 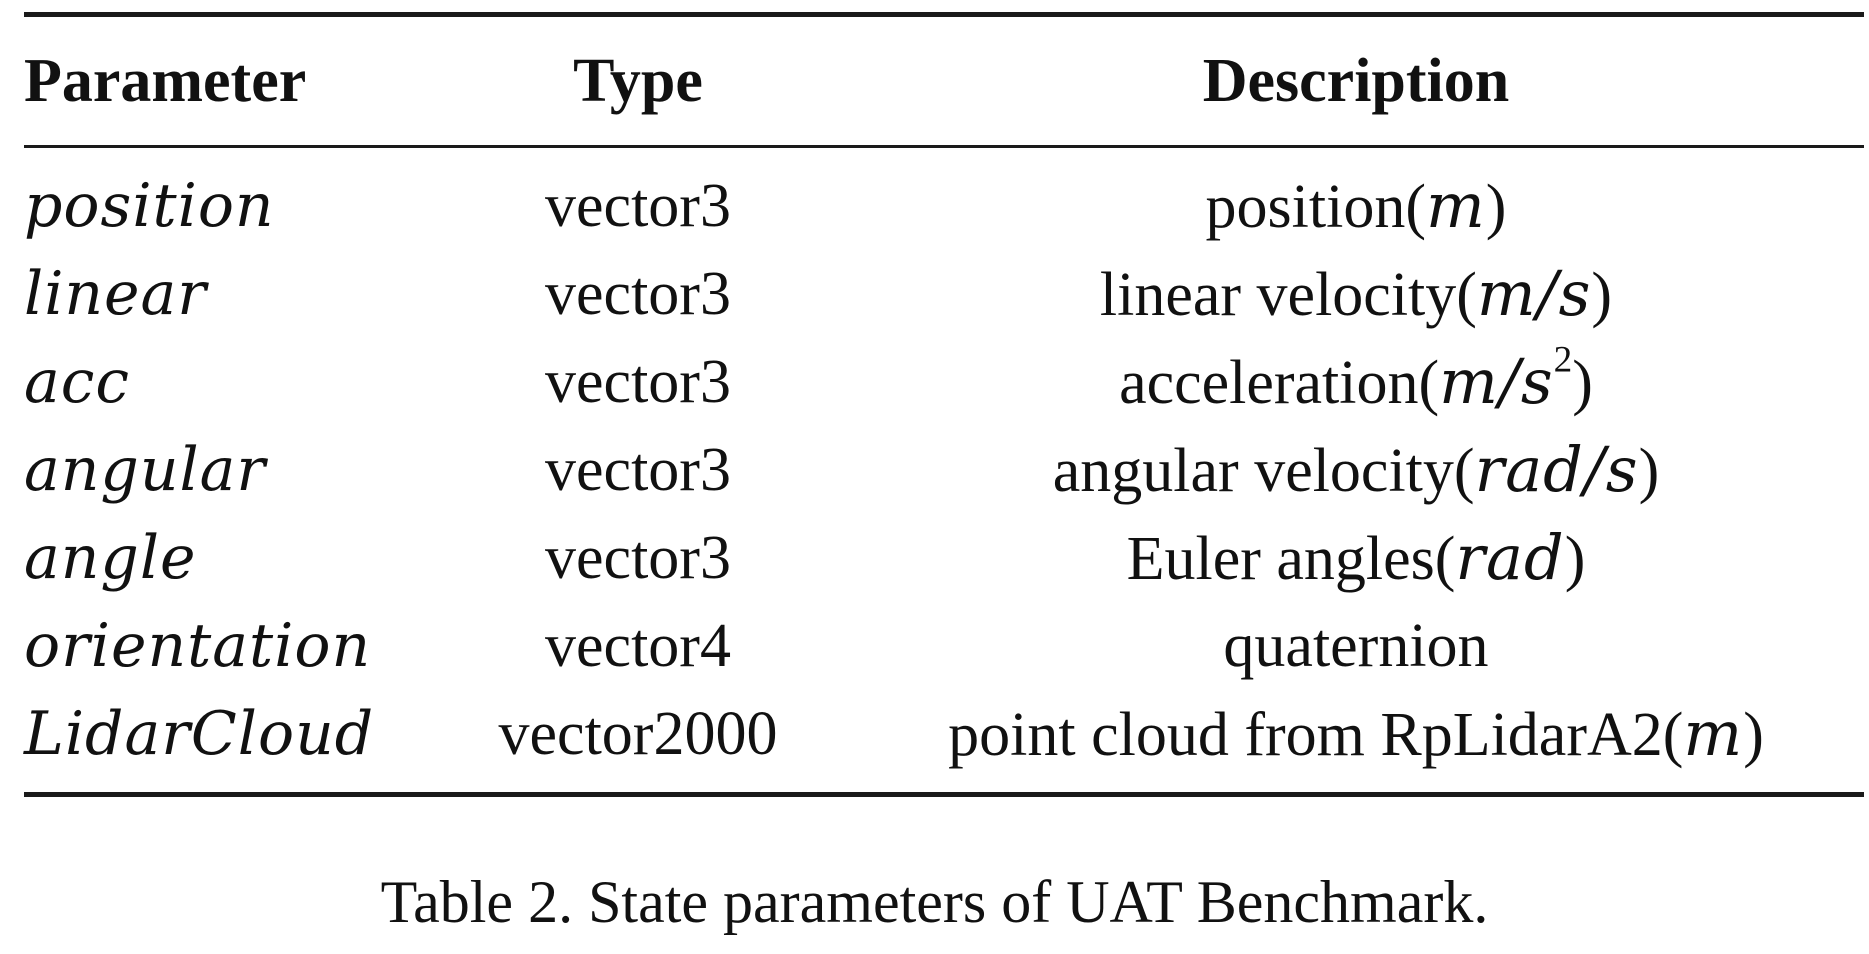 What do you see at coordinates (110, 558) in the screenshot?
I see `parameter-cell: angle` at bounding box center [110, 558].